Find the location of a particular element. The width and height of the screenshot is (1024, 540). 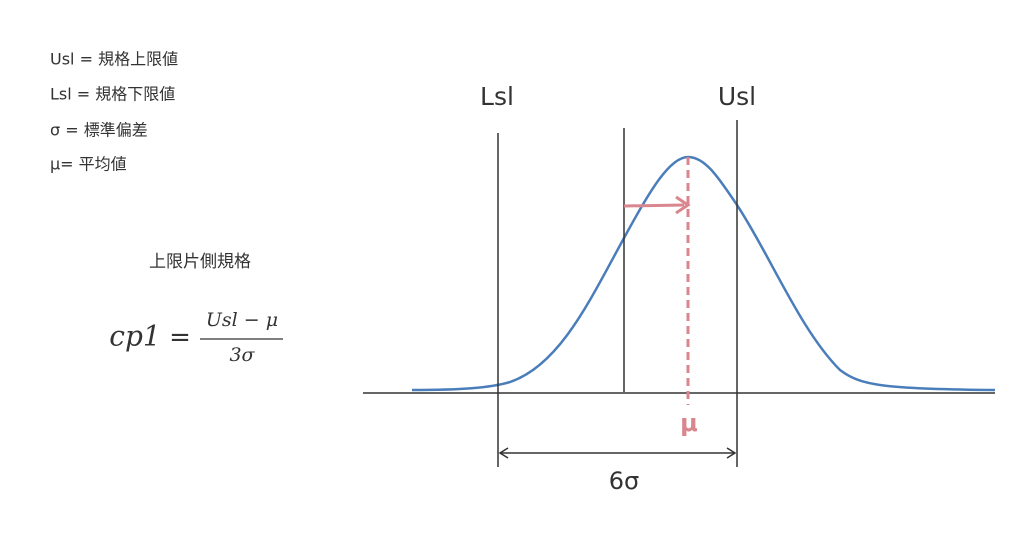

mean-arrow is located at coordinates (654, 205).